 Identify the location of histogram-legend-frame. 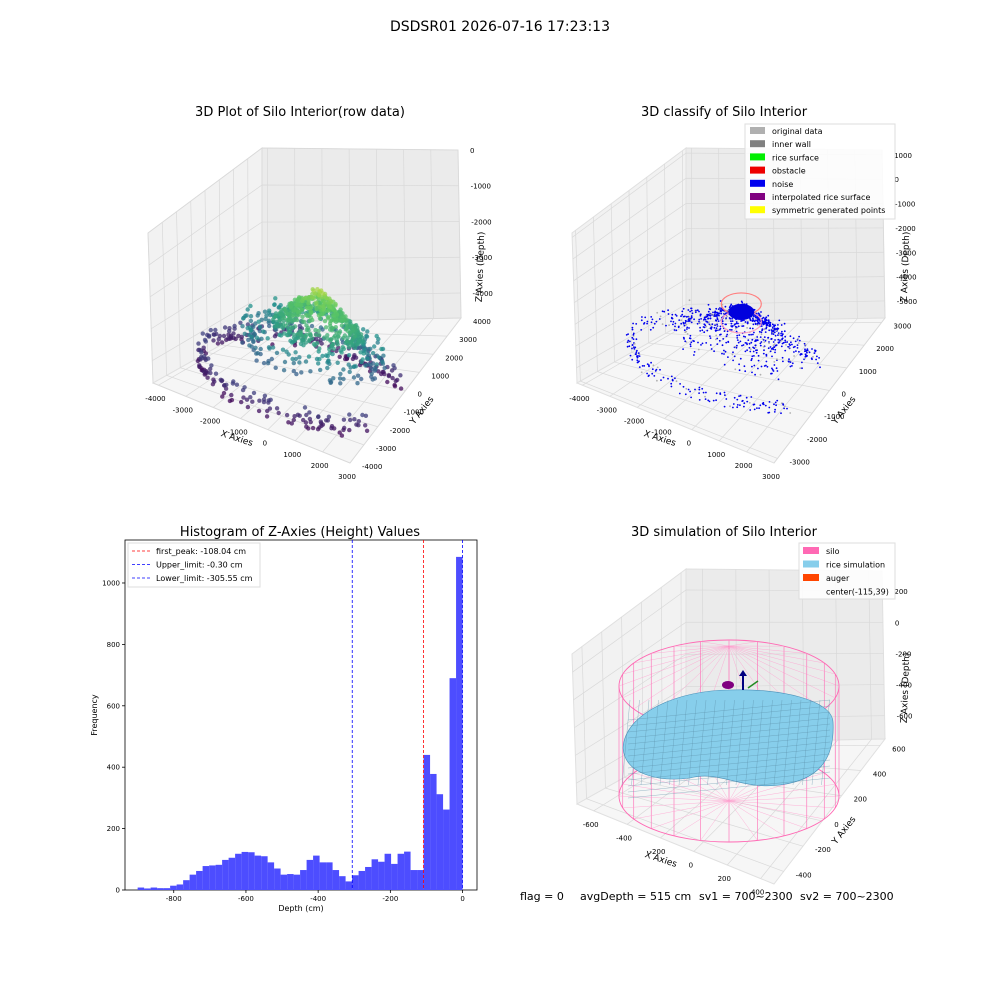
(194, 565).